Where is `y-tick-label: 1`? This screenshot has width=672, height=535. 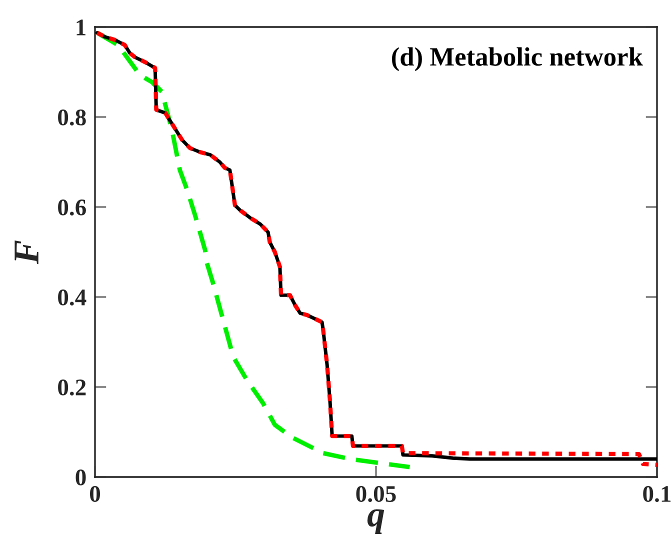 y-tick-label: 1 is located at coordinates (81, 28).